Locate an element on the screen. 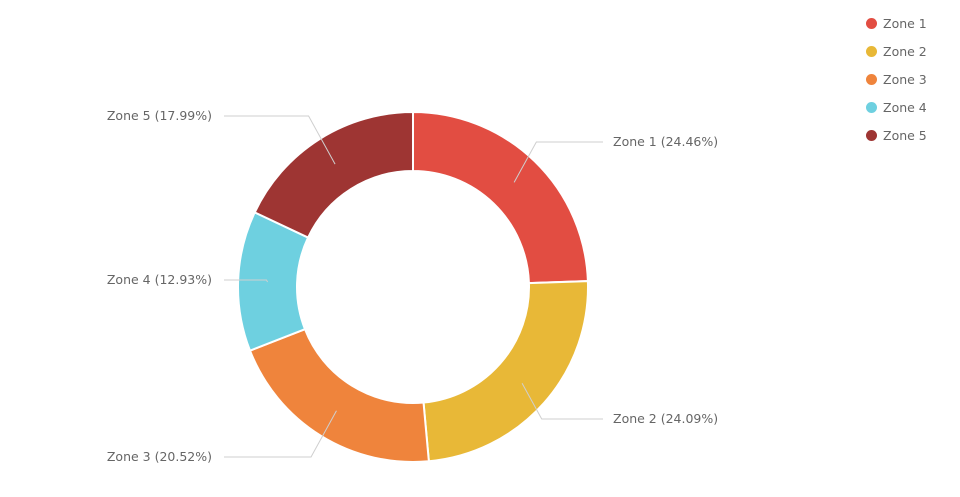  legend-label-zone-1: Zone 1 is located at coordinates (905, 23).